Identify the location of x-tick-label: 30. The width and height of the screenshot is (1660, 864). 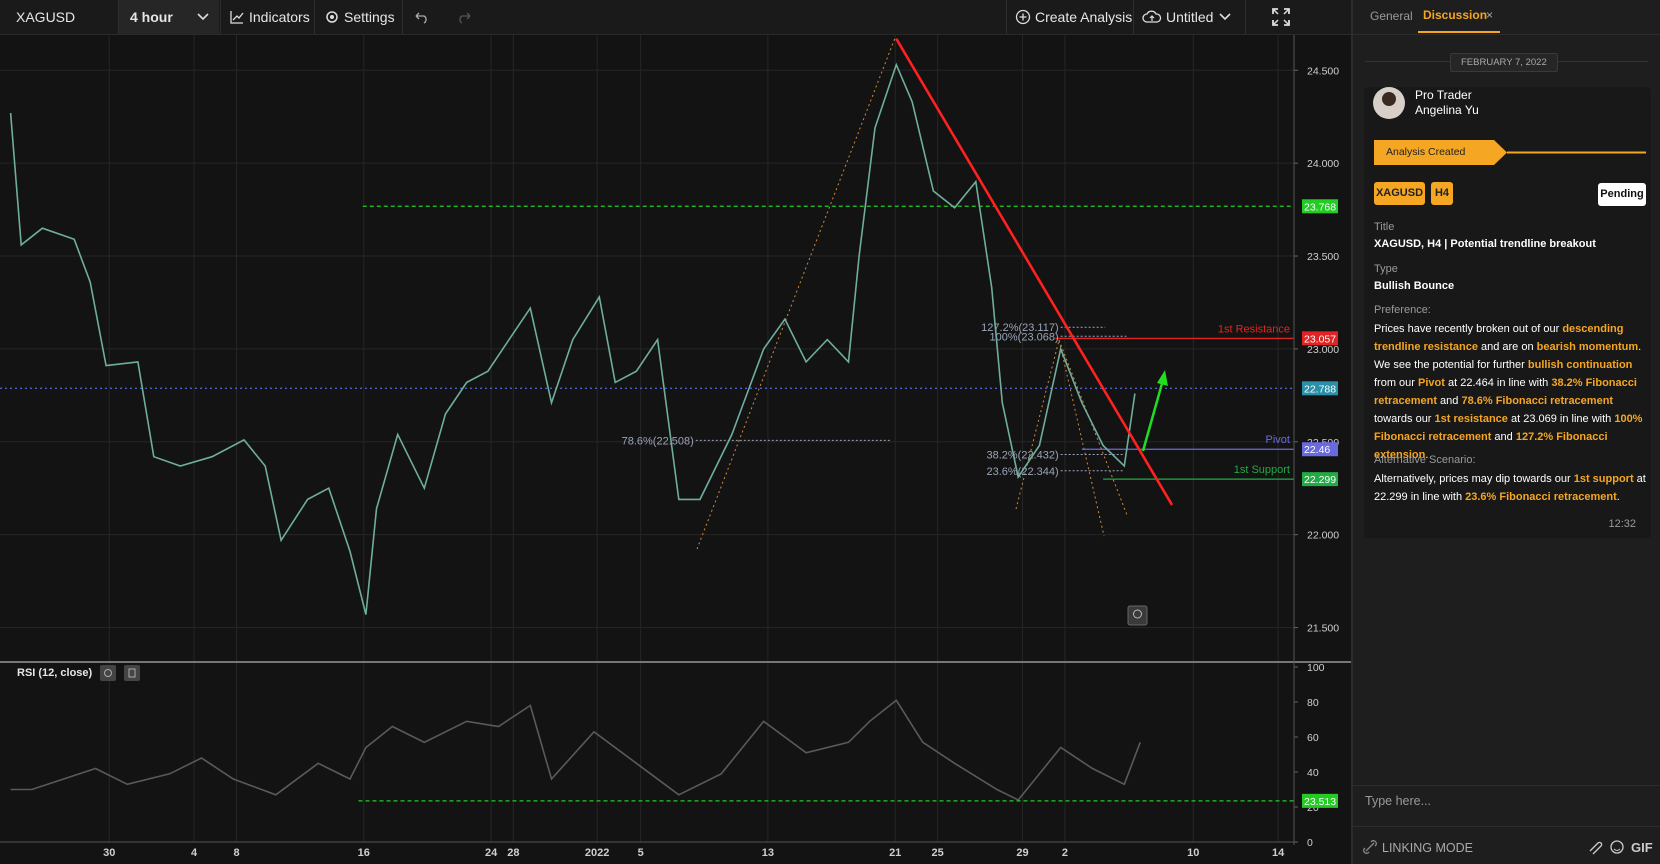
(109, 853).